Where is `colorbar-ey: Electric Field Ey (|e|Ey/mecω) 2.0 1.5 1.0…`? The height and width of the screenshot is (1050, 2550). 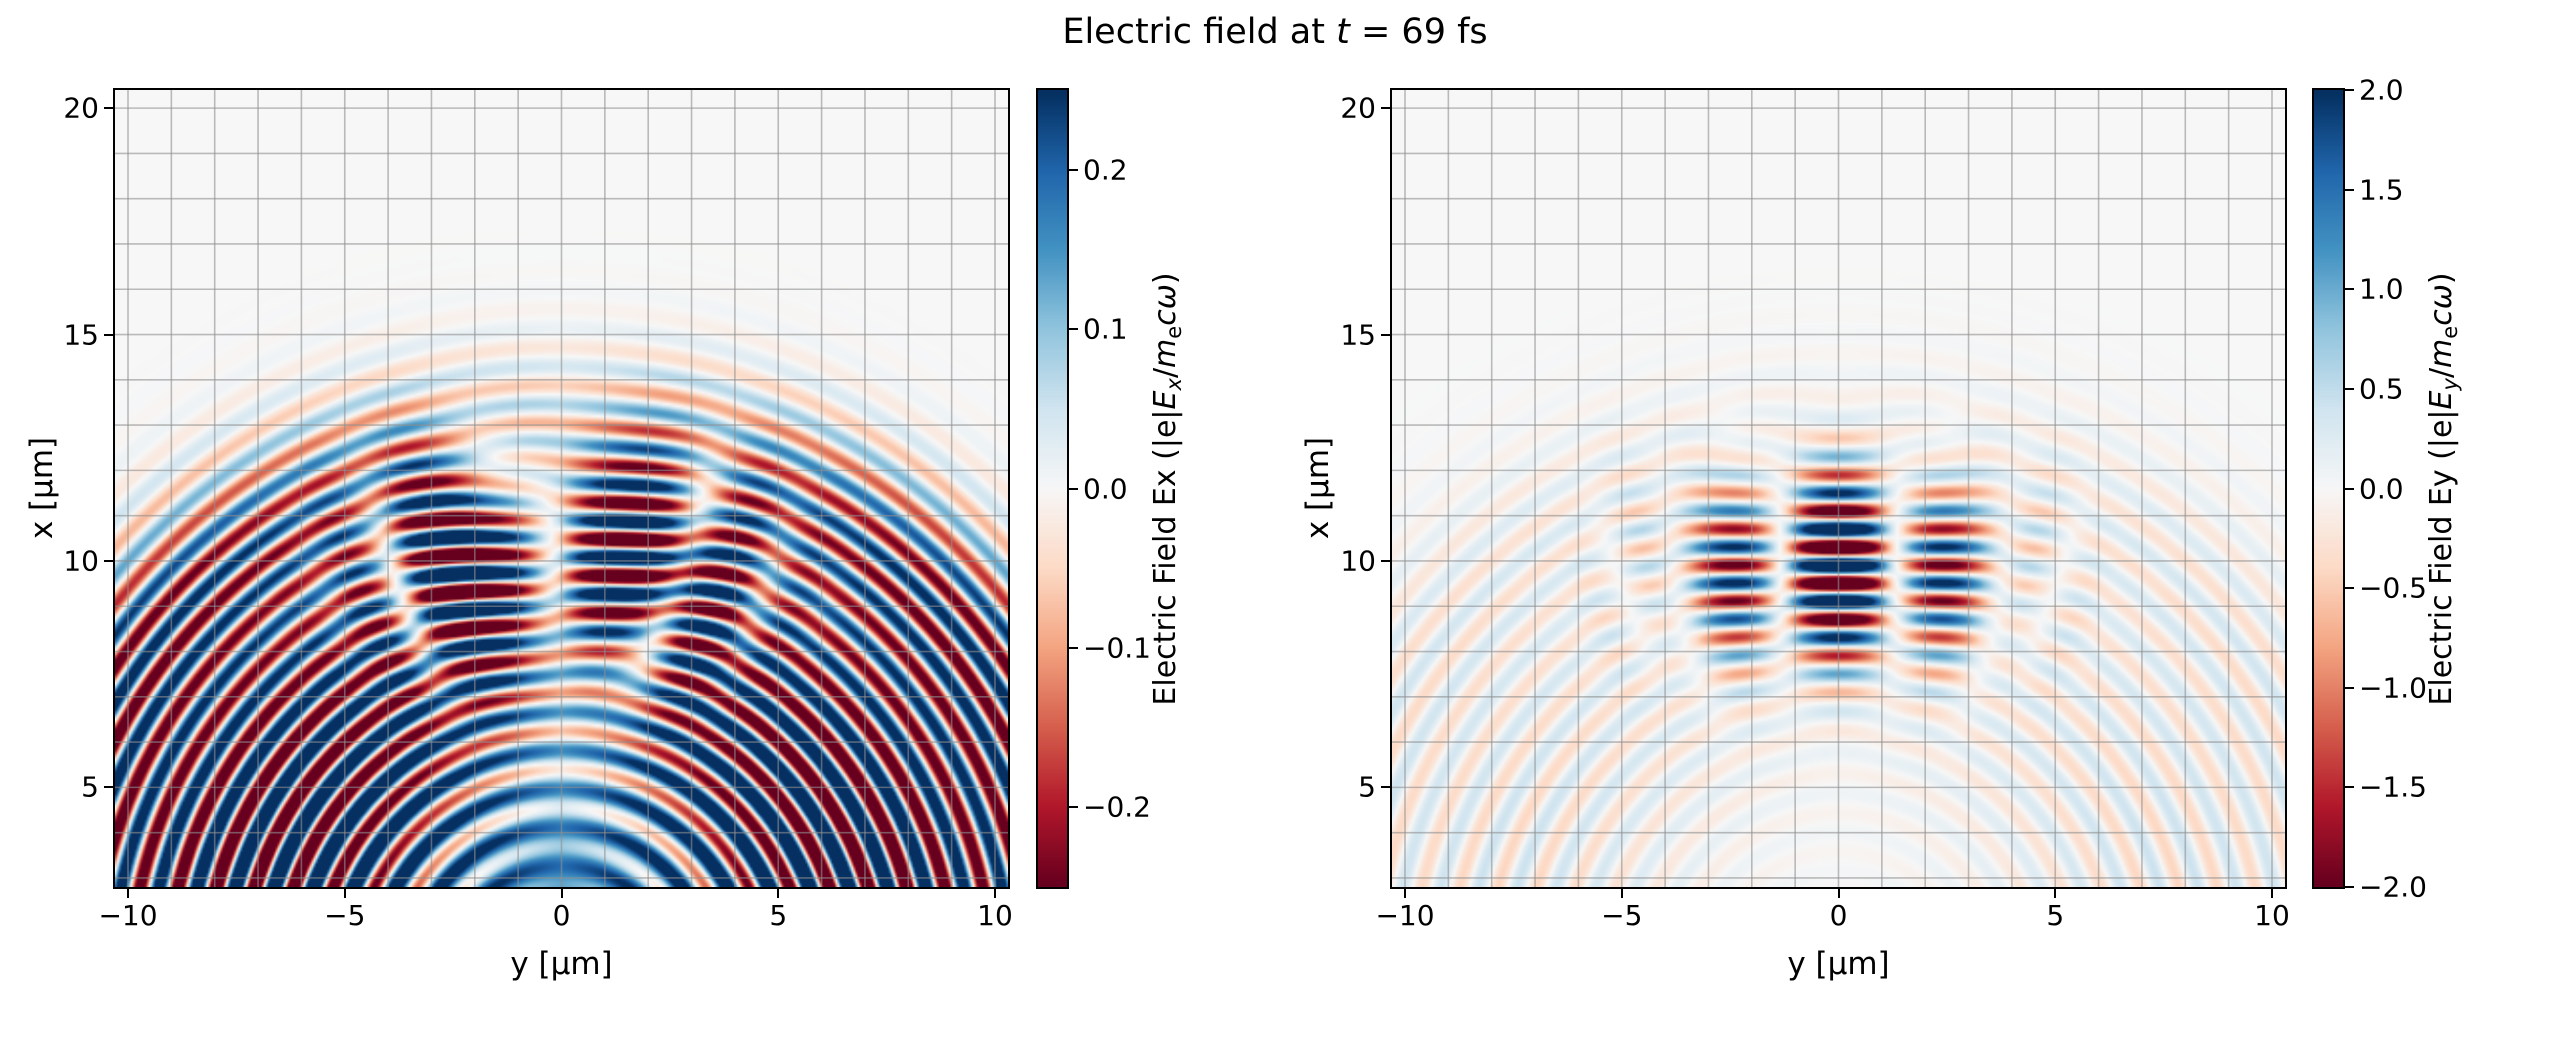
colorbar-ey: Electric Field Ey (|e|Ey/mecω) 2.0 1.5 1.0… is located at coordinates (2387, 489).